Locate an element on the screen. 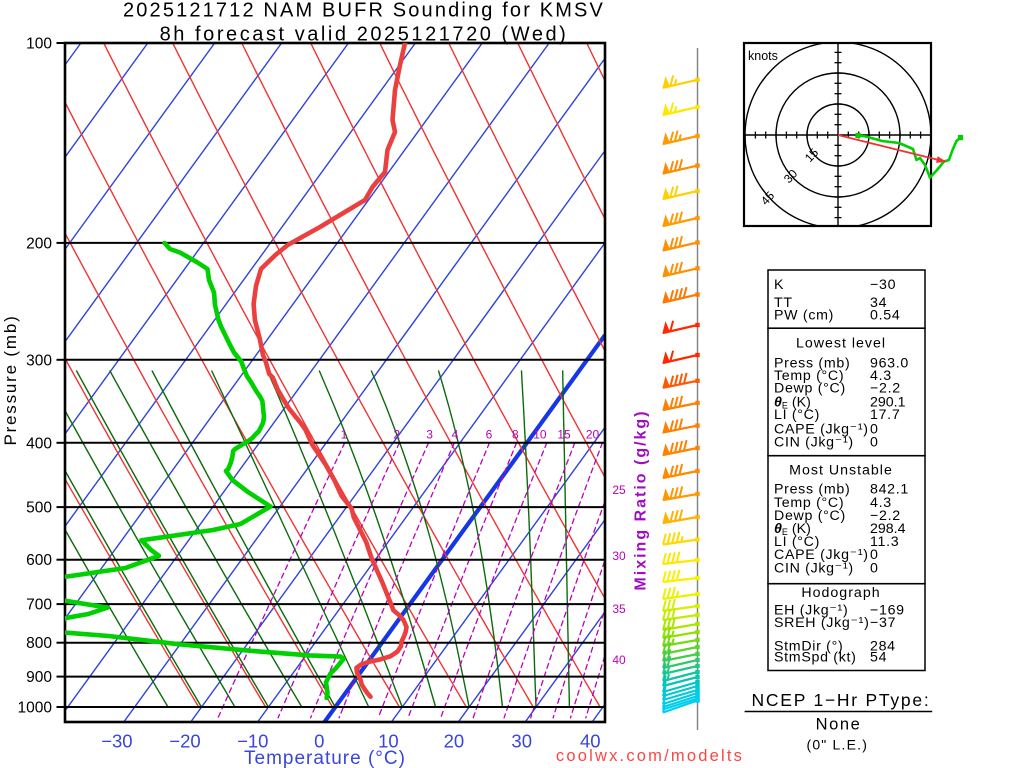 The width and height of the screenshot is (1024, 768). svg-text: Pressure (mb) is located at coordinates (10, 379).